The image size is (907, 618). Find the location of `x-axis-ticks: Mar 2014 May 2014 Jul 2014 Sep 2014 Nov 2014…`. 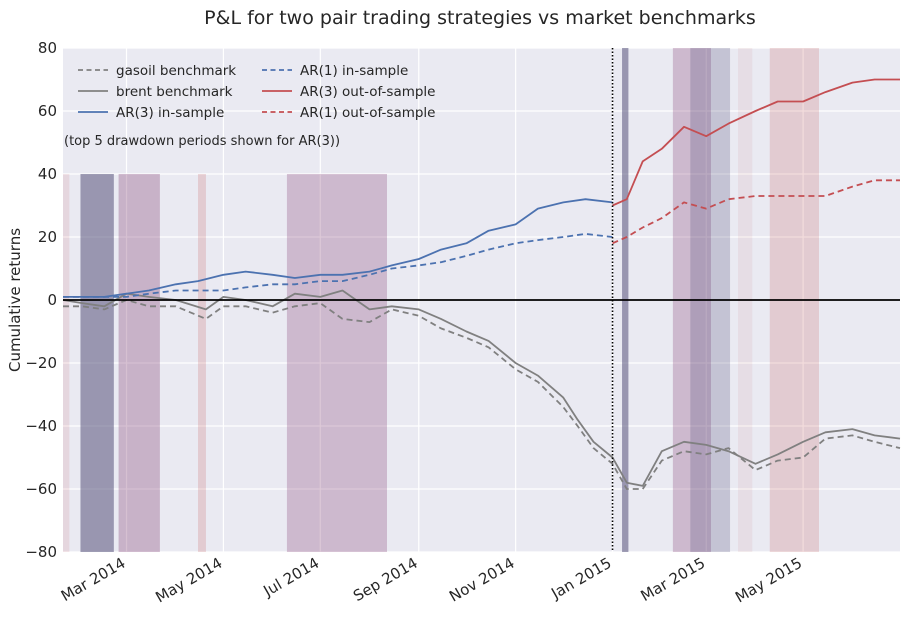

x-axis-ticks: Mar 2014 May 2014 Jul 2014 Sep 2014 Nov 2014… is located at coordinates (431, 580).